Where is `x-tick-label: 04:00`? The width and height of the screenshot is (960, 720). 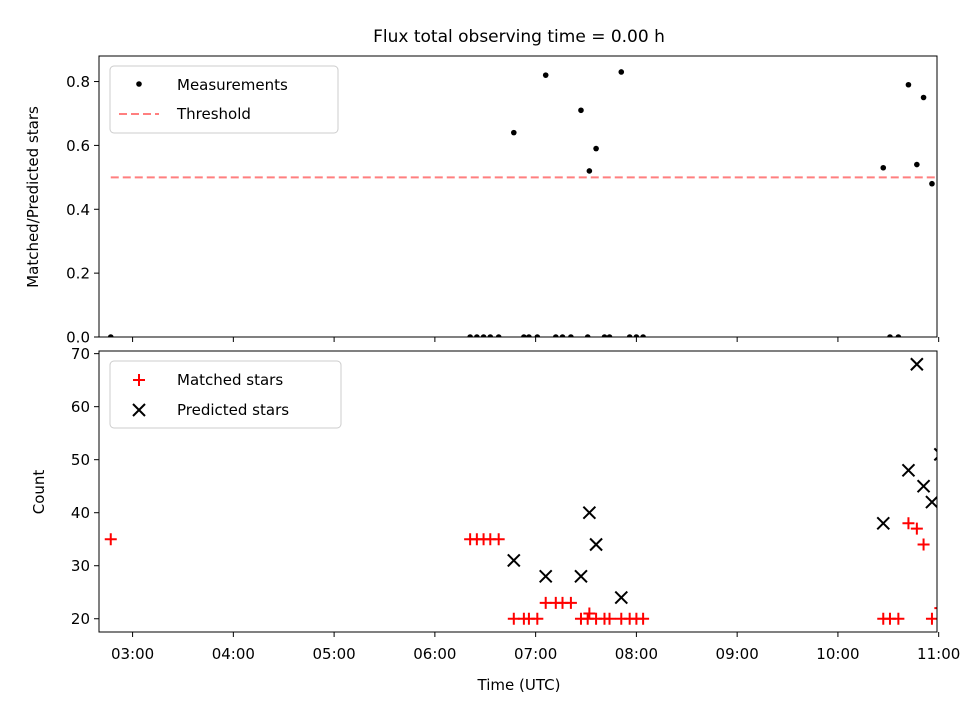
x-tick-label: 04:00 is located at coordinates (233, 654).